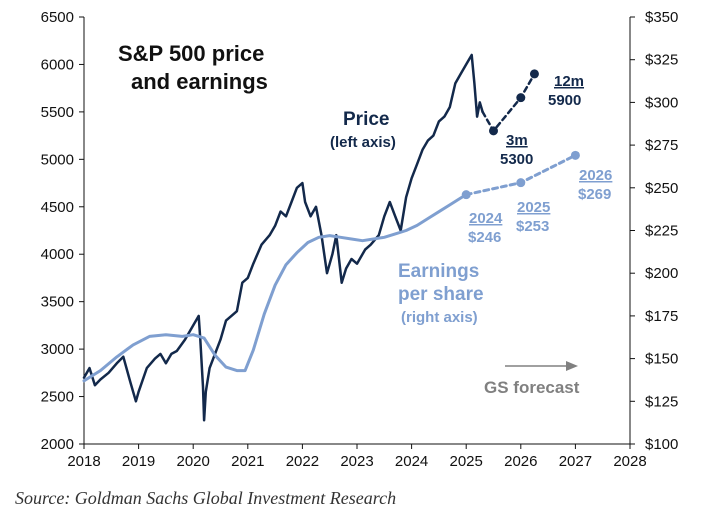  Describe the element at coordinates (83, 461) in the screenshot. I see `x-tick-label: 2018` at that location.